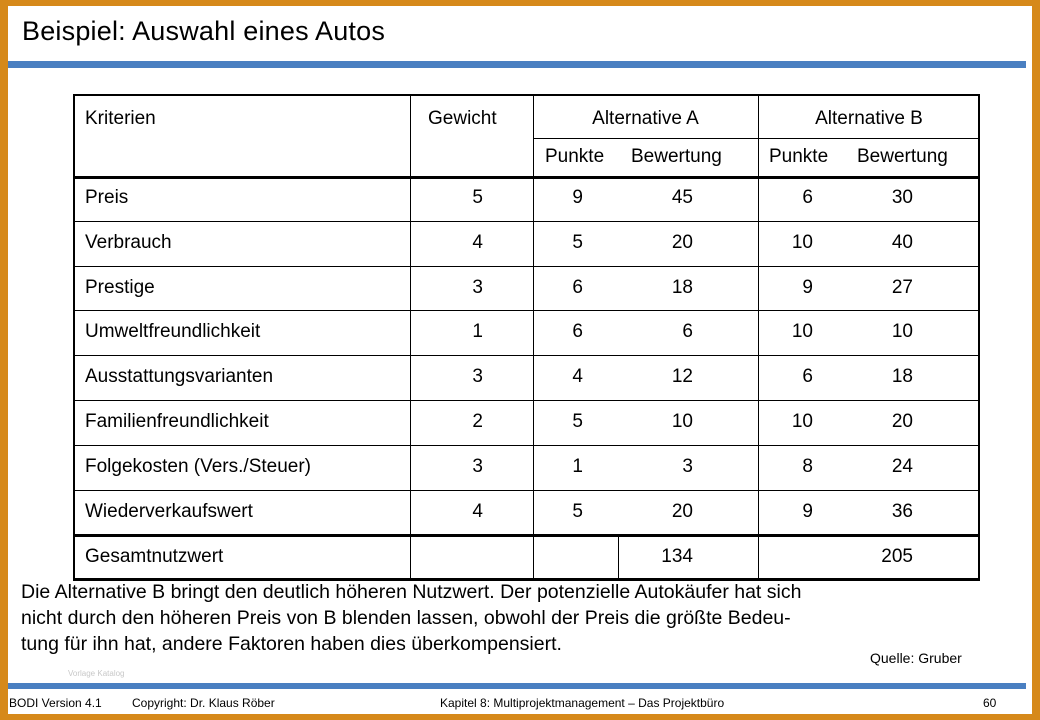 The image size is (1040, 720). I want to click on header-rating-a: Bewertung, so click(676, 156).